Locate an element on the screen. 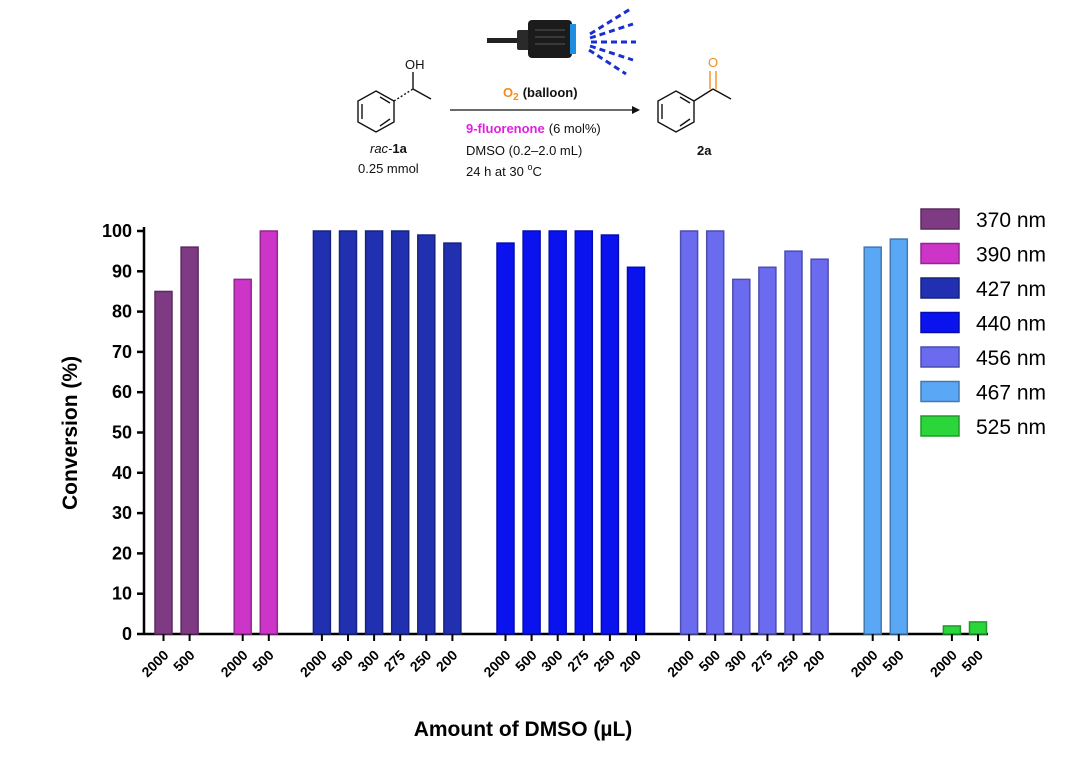  y-tick-label: 60 is located at coordinates (122, 392).